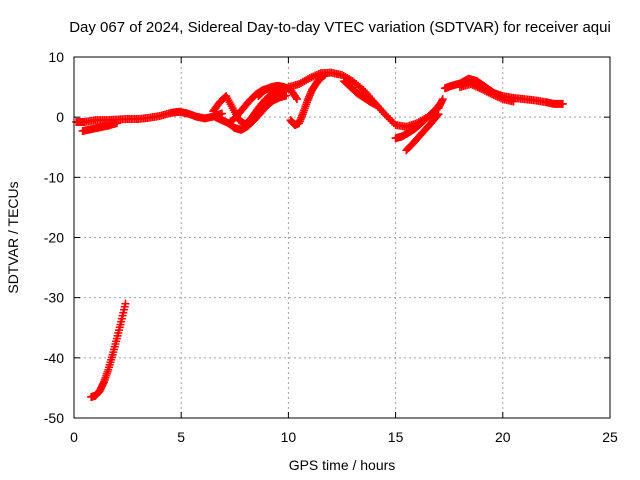 This screenshot has width=640, height=480. What do you see at coordinates (610, 437) in the screenshot?
I see `x-tick-label: 25` at bounding box center [610, 437].